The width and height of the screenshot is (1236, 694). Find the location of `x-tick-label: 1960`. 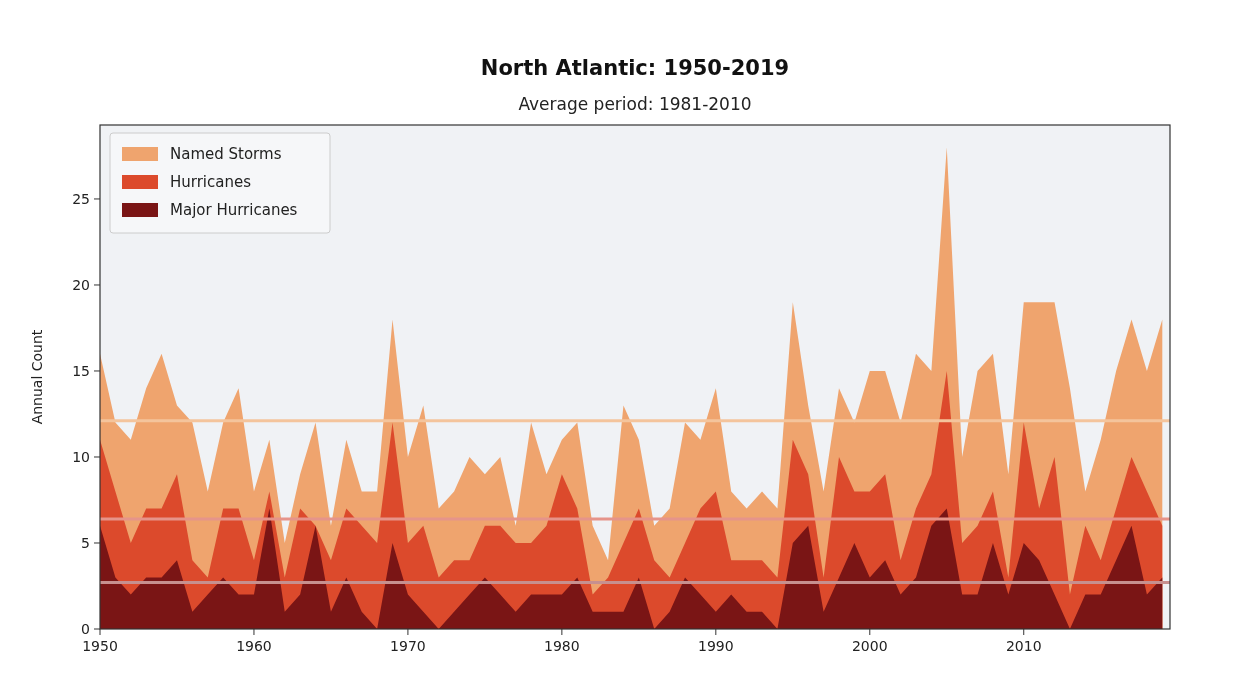

x-tick-label: 1960 is located at coordinates (254, 646).